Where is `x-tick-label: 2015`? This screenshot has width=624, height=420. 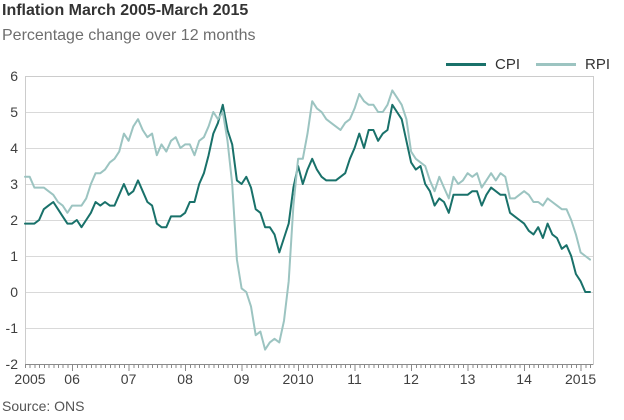 x-tick-label: 2015 is located at coordinates (580, 379).